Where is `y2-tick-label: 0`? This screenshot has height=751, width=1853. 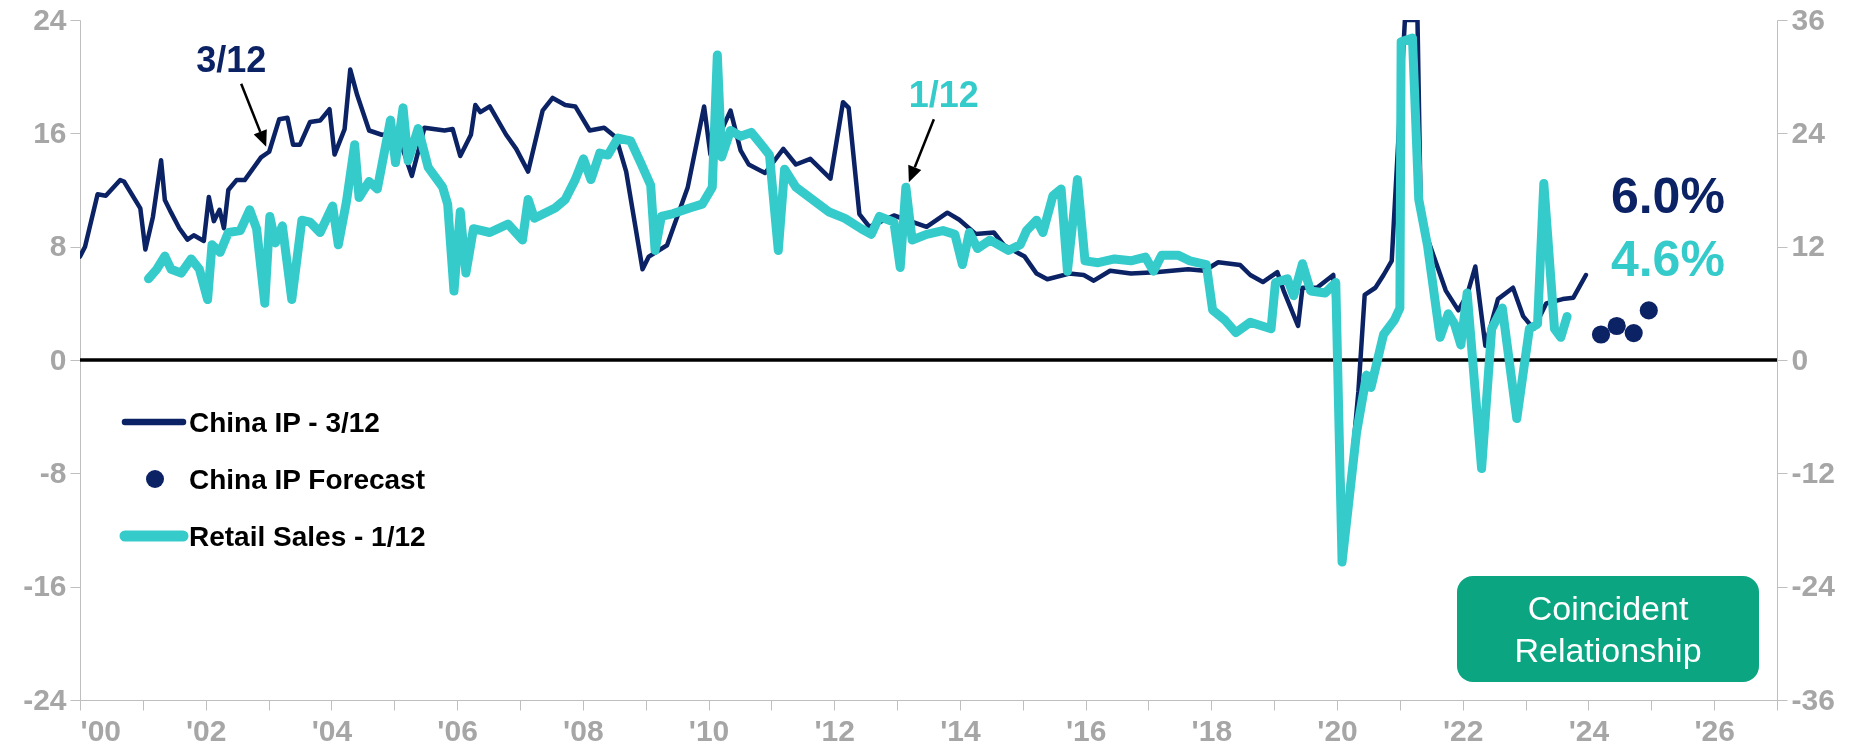 y2-tick-label: 0 is located at coordinates (1800, 359).